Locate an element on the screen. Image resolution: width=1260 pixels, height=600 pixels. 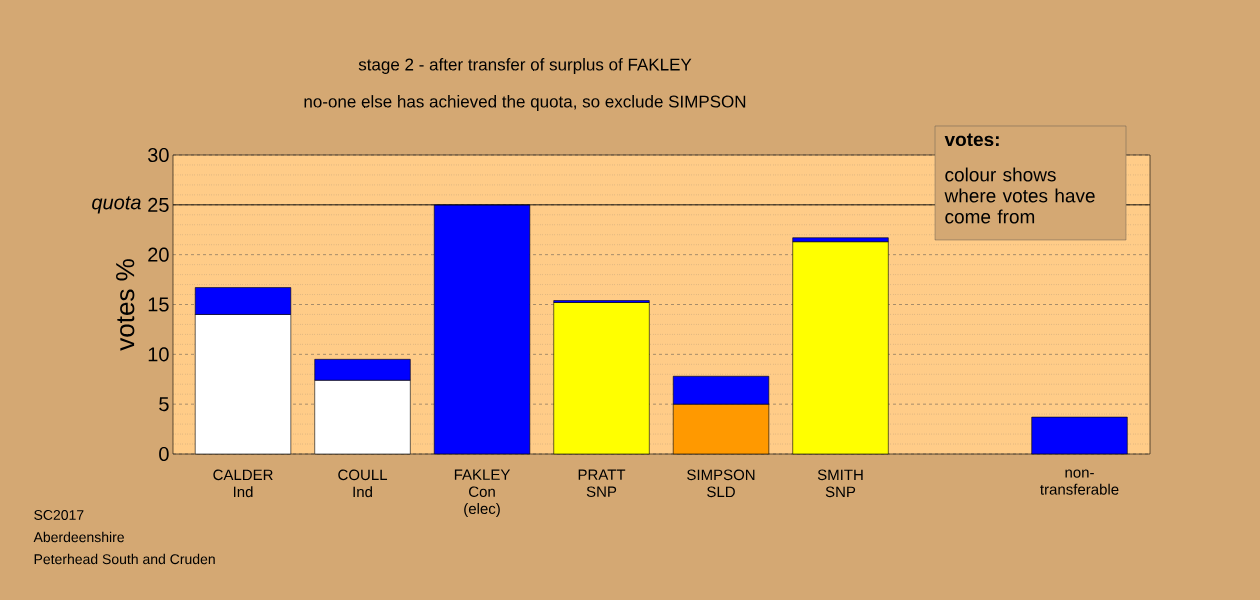
y-tick-label: 25 is located at coordinates (158, 204).